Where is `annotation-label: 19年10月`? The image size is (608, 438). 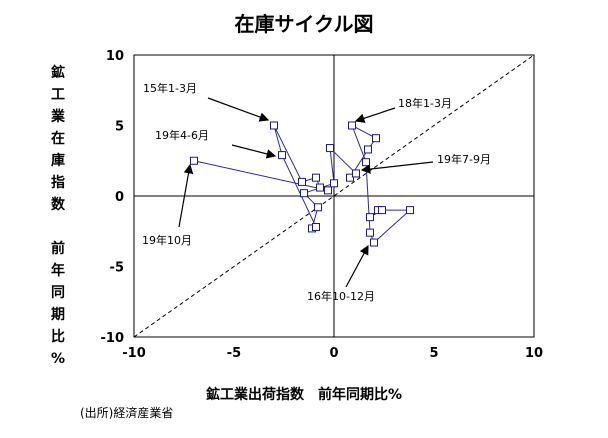 annotation-label: 19年10月 is located at coordinates (167, 240).